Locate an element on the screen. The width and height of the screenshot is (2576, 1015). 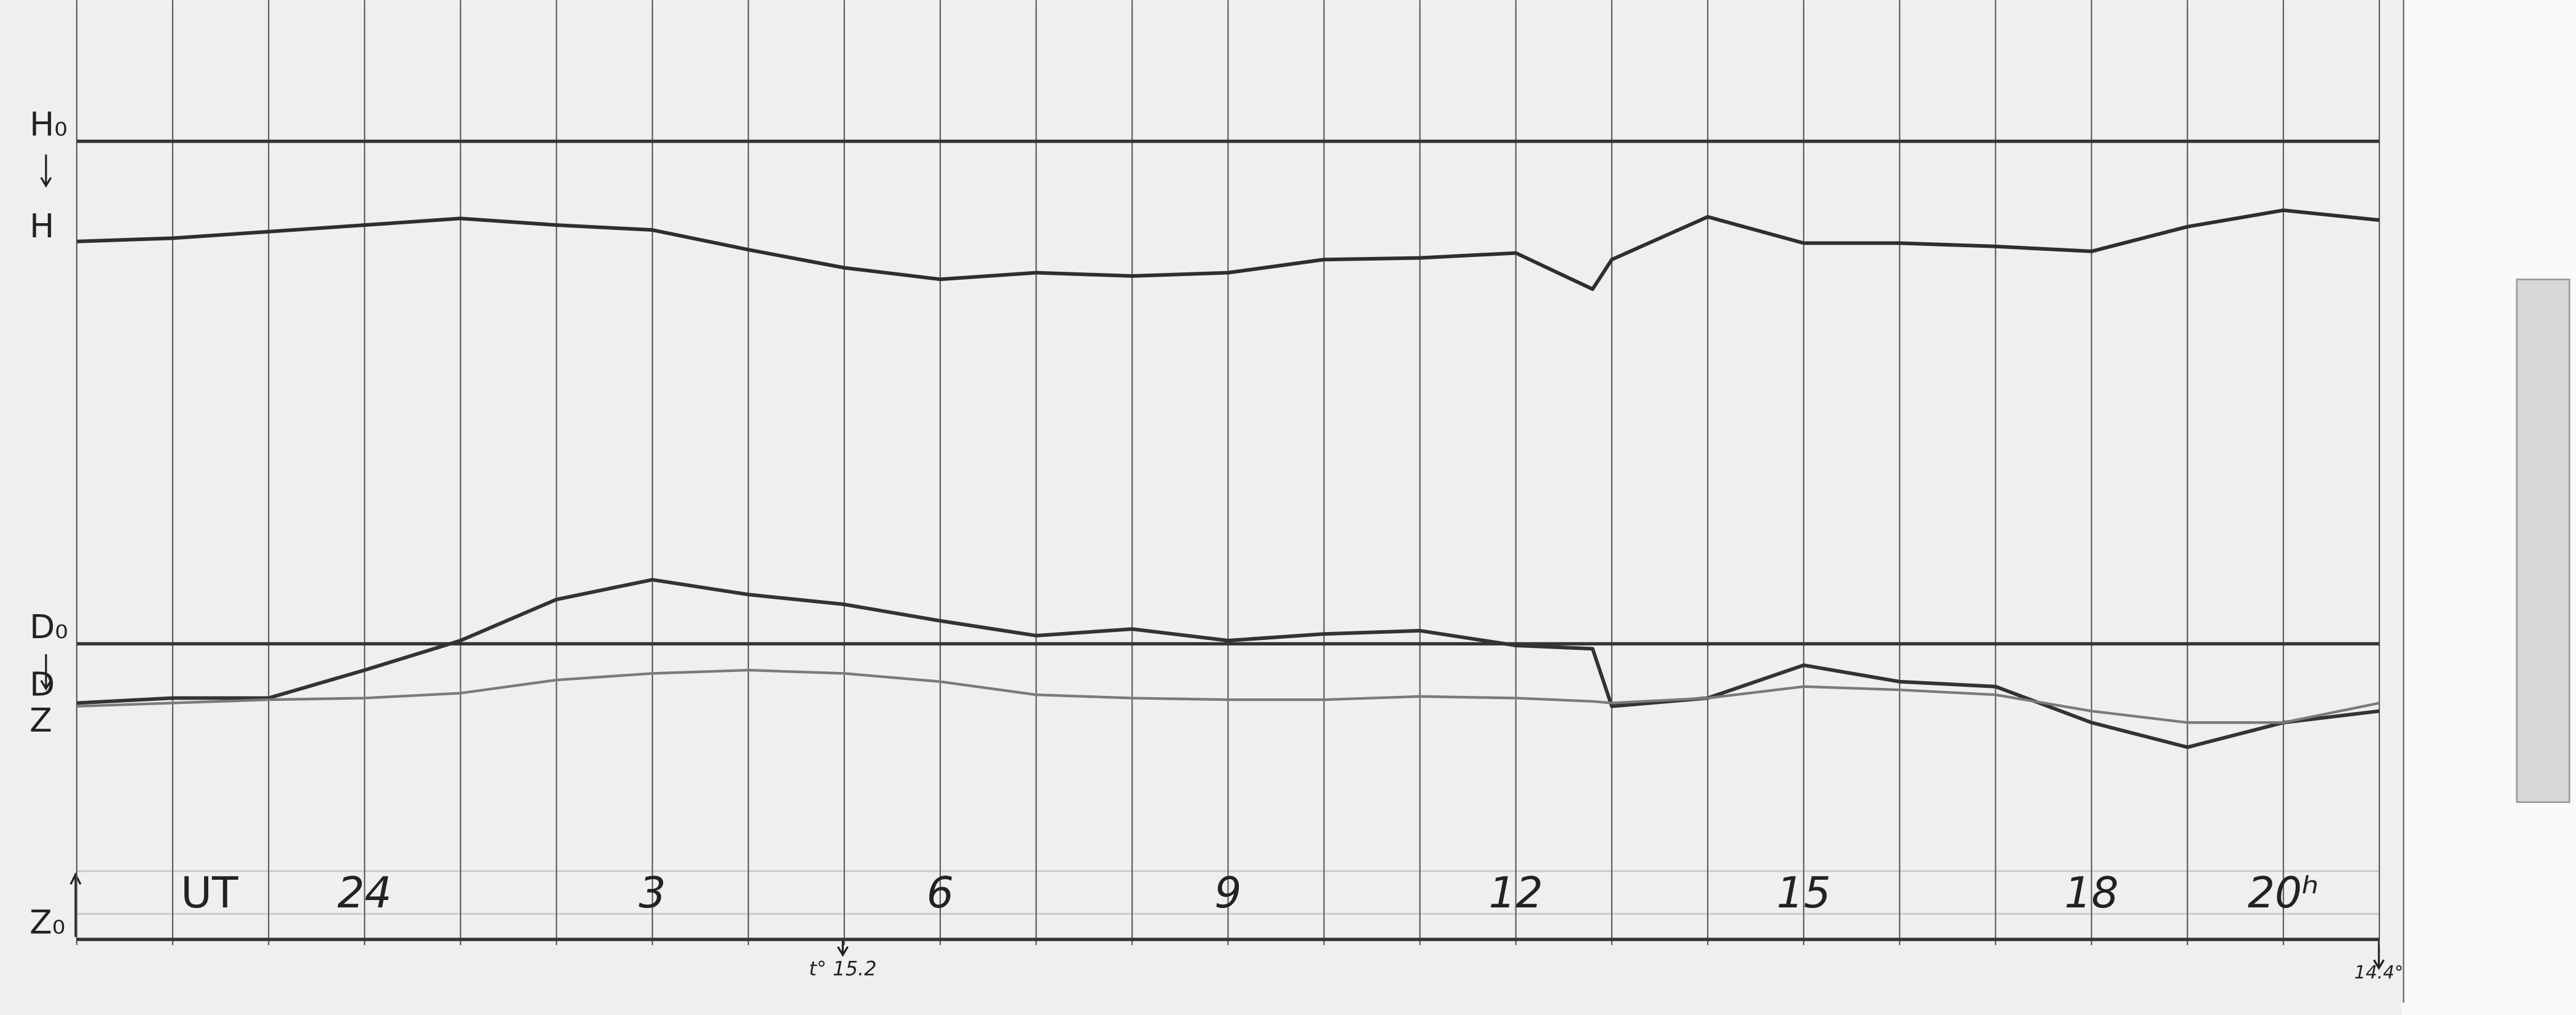
series-label: Z is located at coordinates (40, 720).